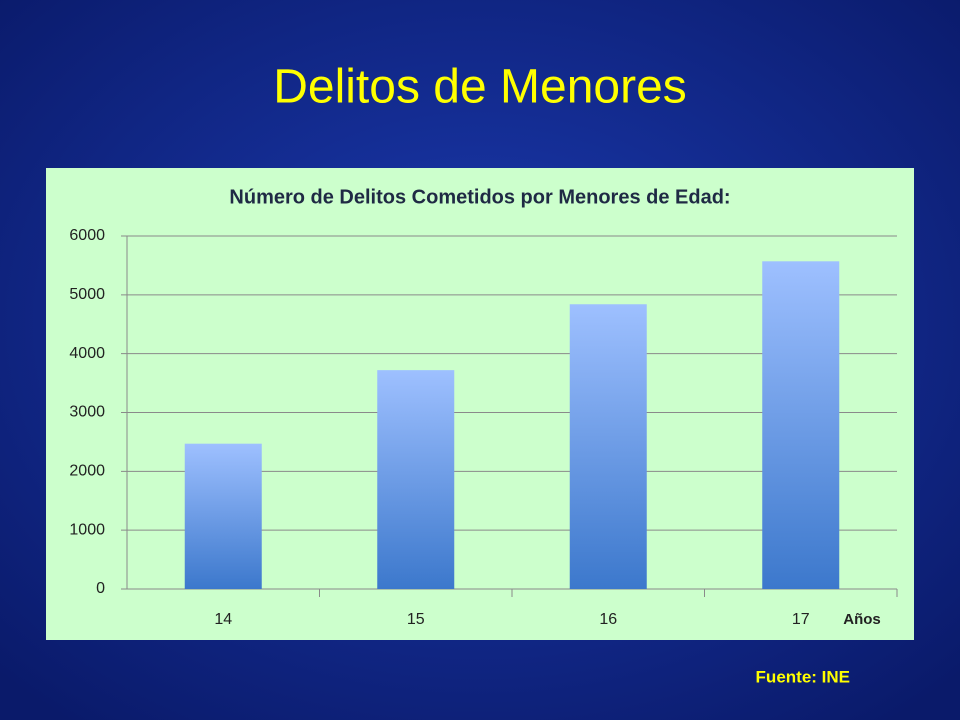 The height and width of the screenshot is (725, 960). I want to click on y-tick-label: 4000, so click(87, 353).